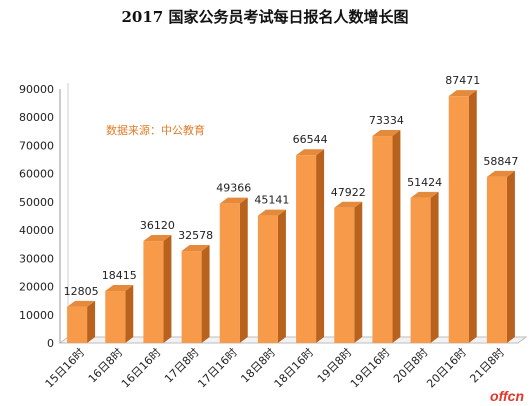 The width and height of the screenshot is (530, 406). What do you see at coordinates (81, 291) in the screenshot?
I see `bar-value-label: 12805` at bounding box center [81, 291].